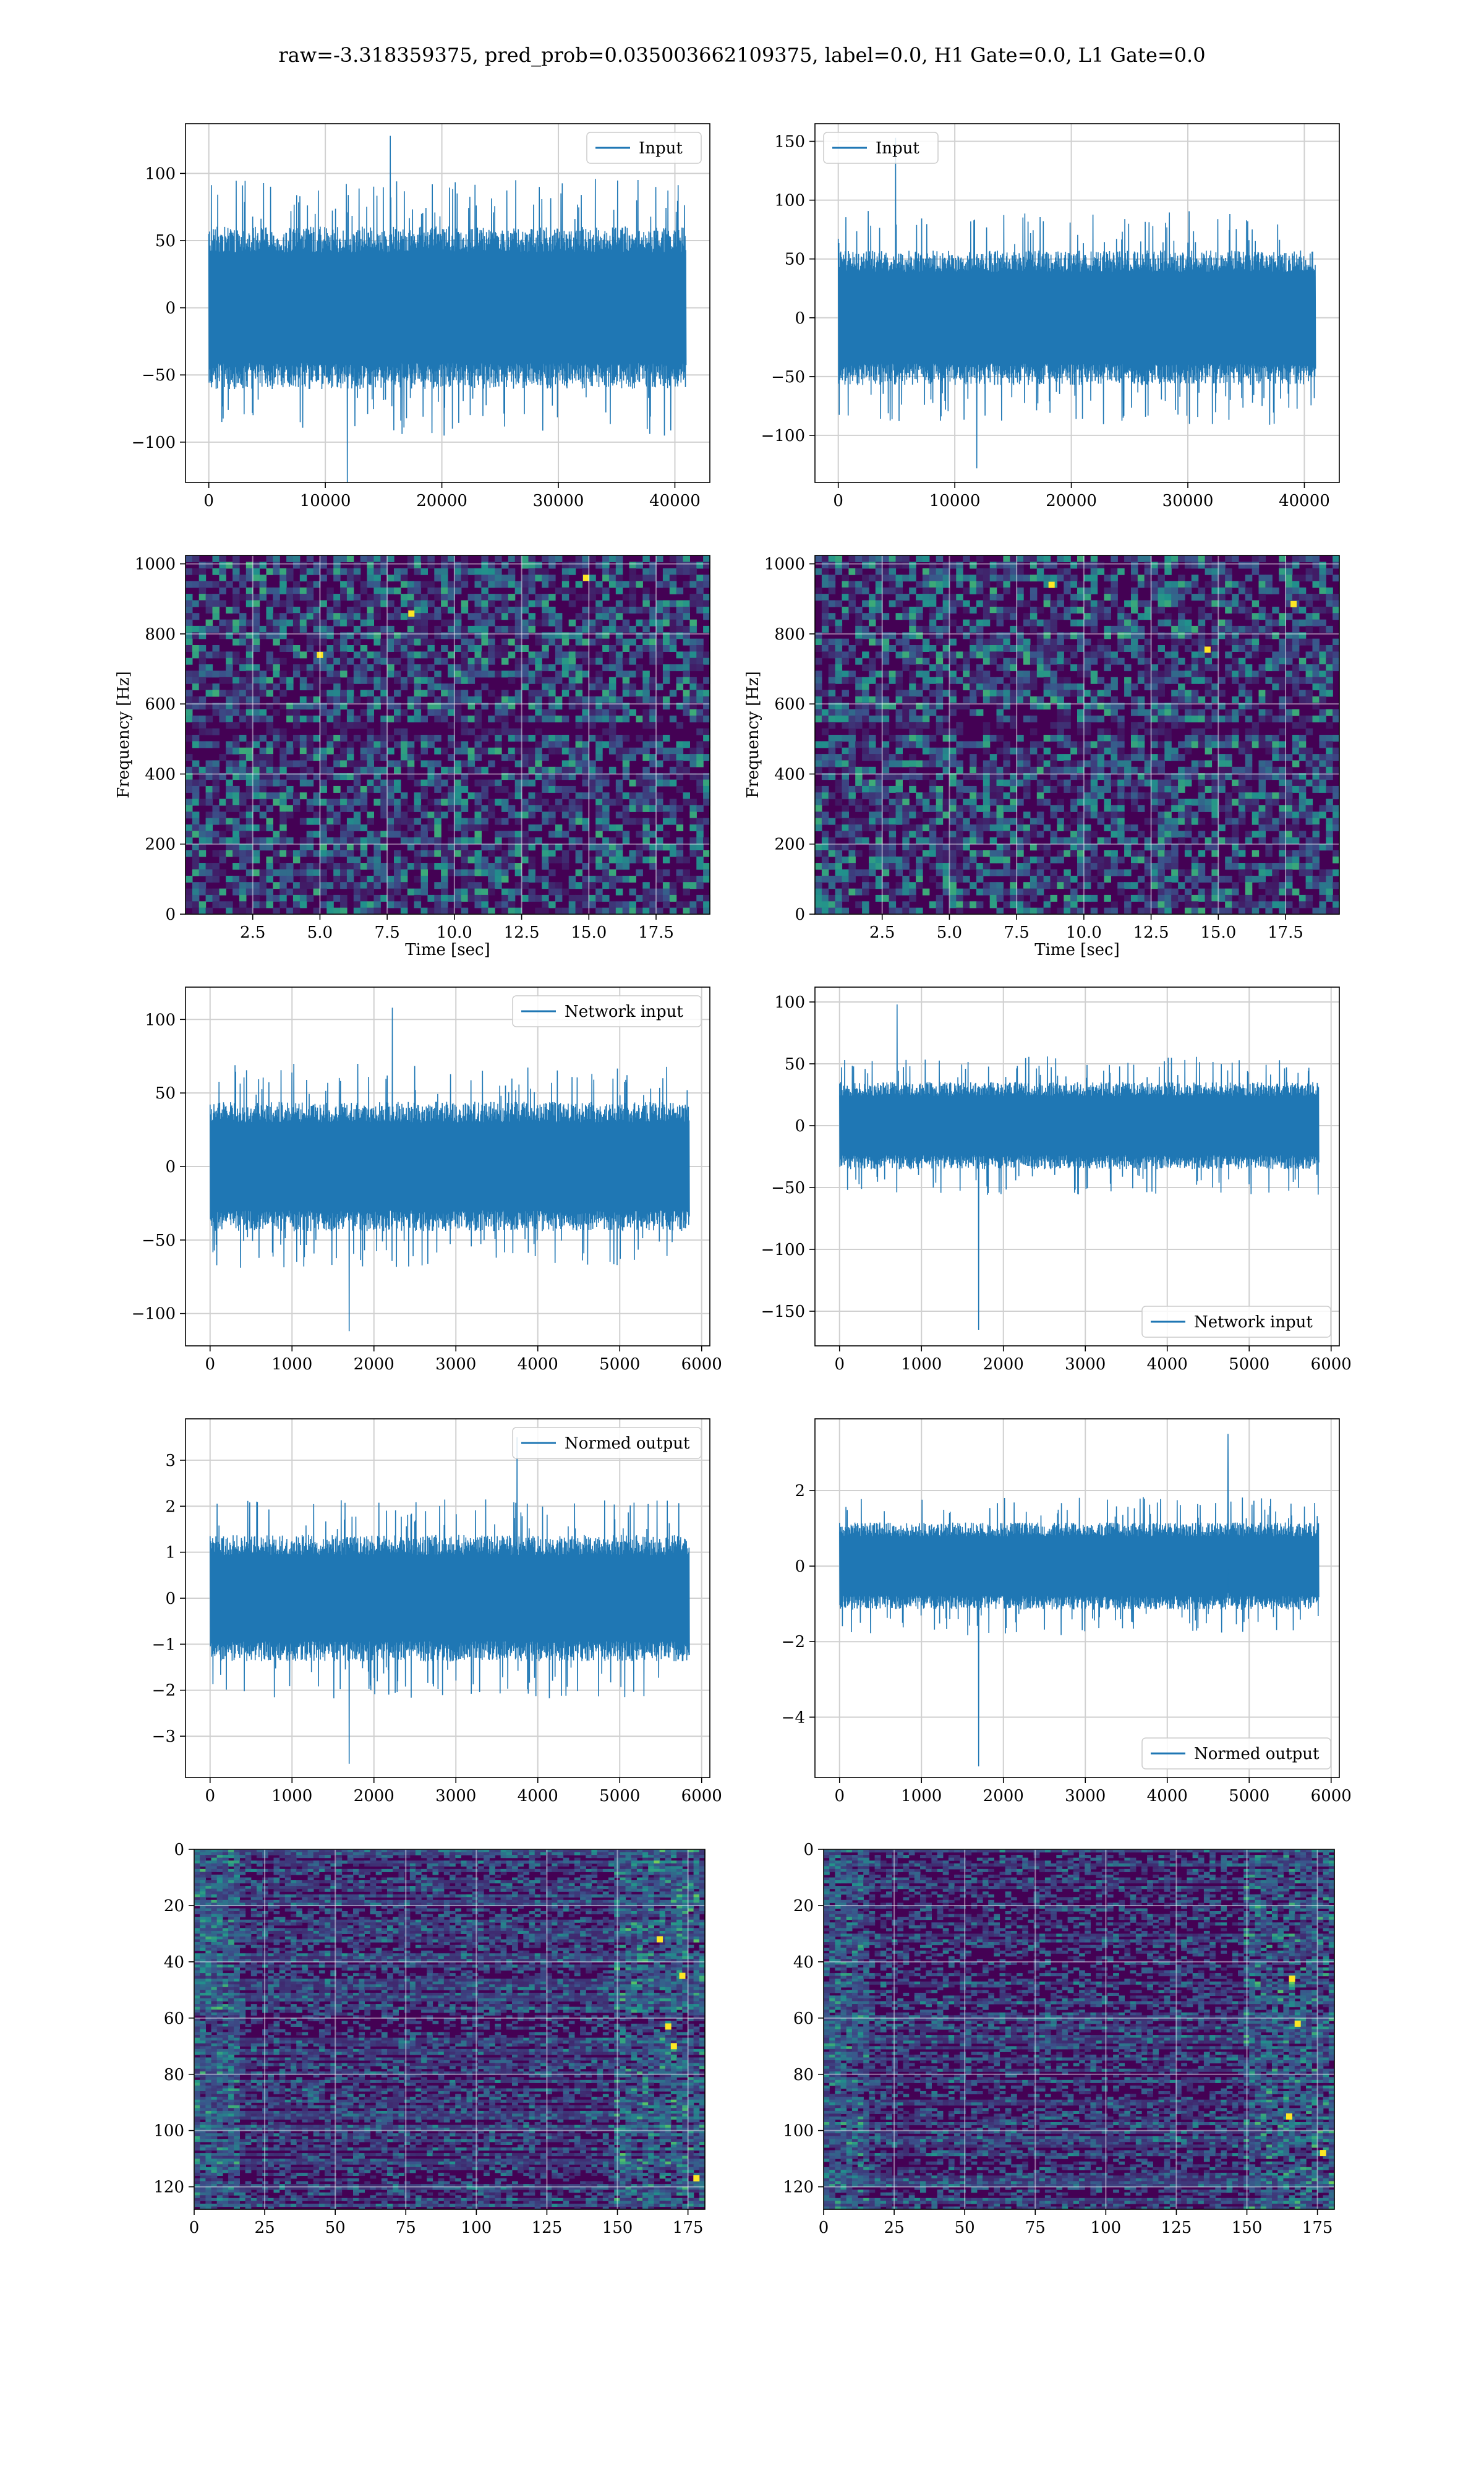  I want to click on x-tick-label: 40000, so click(1304, 501).